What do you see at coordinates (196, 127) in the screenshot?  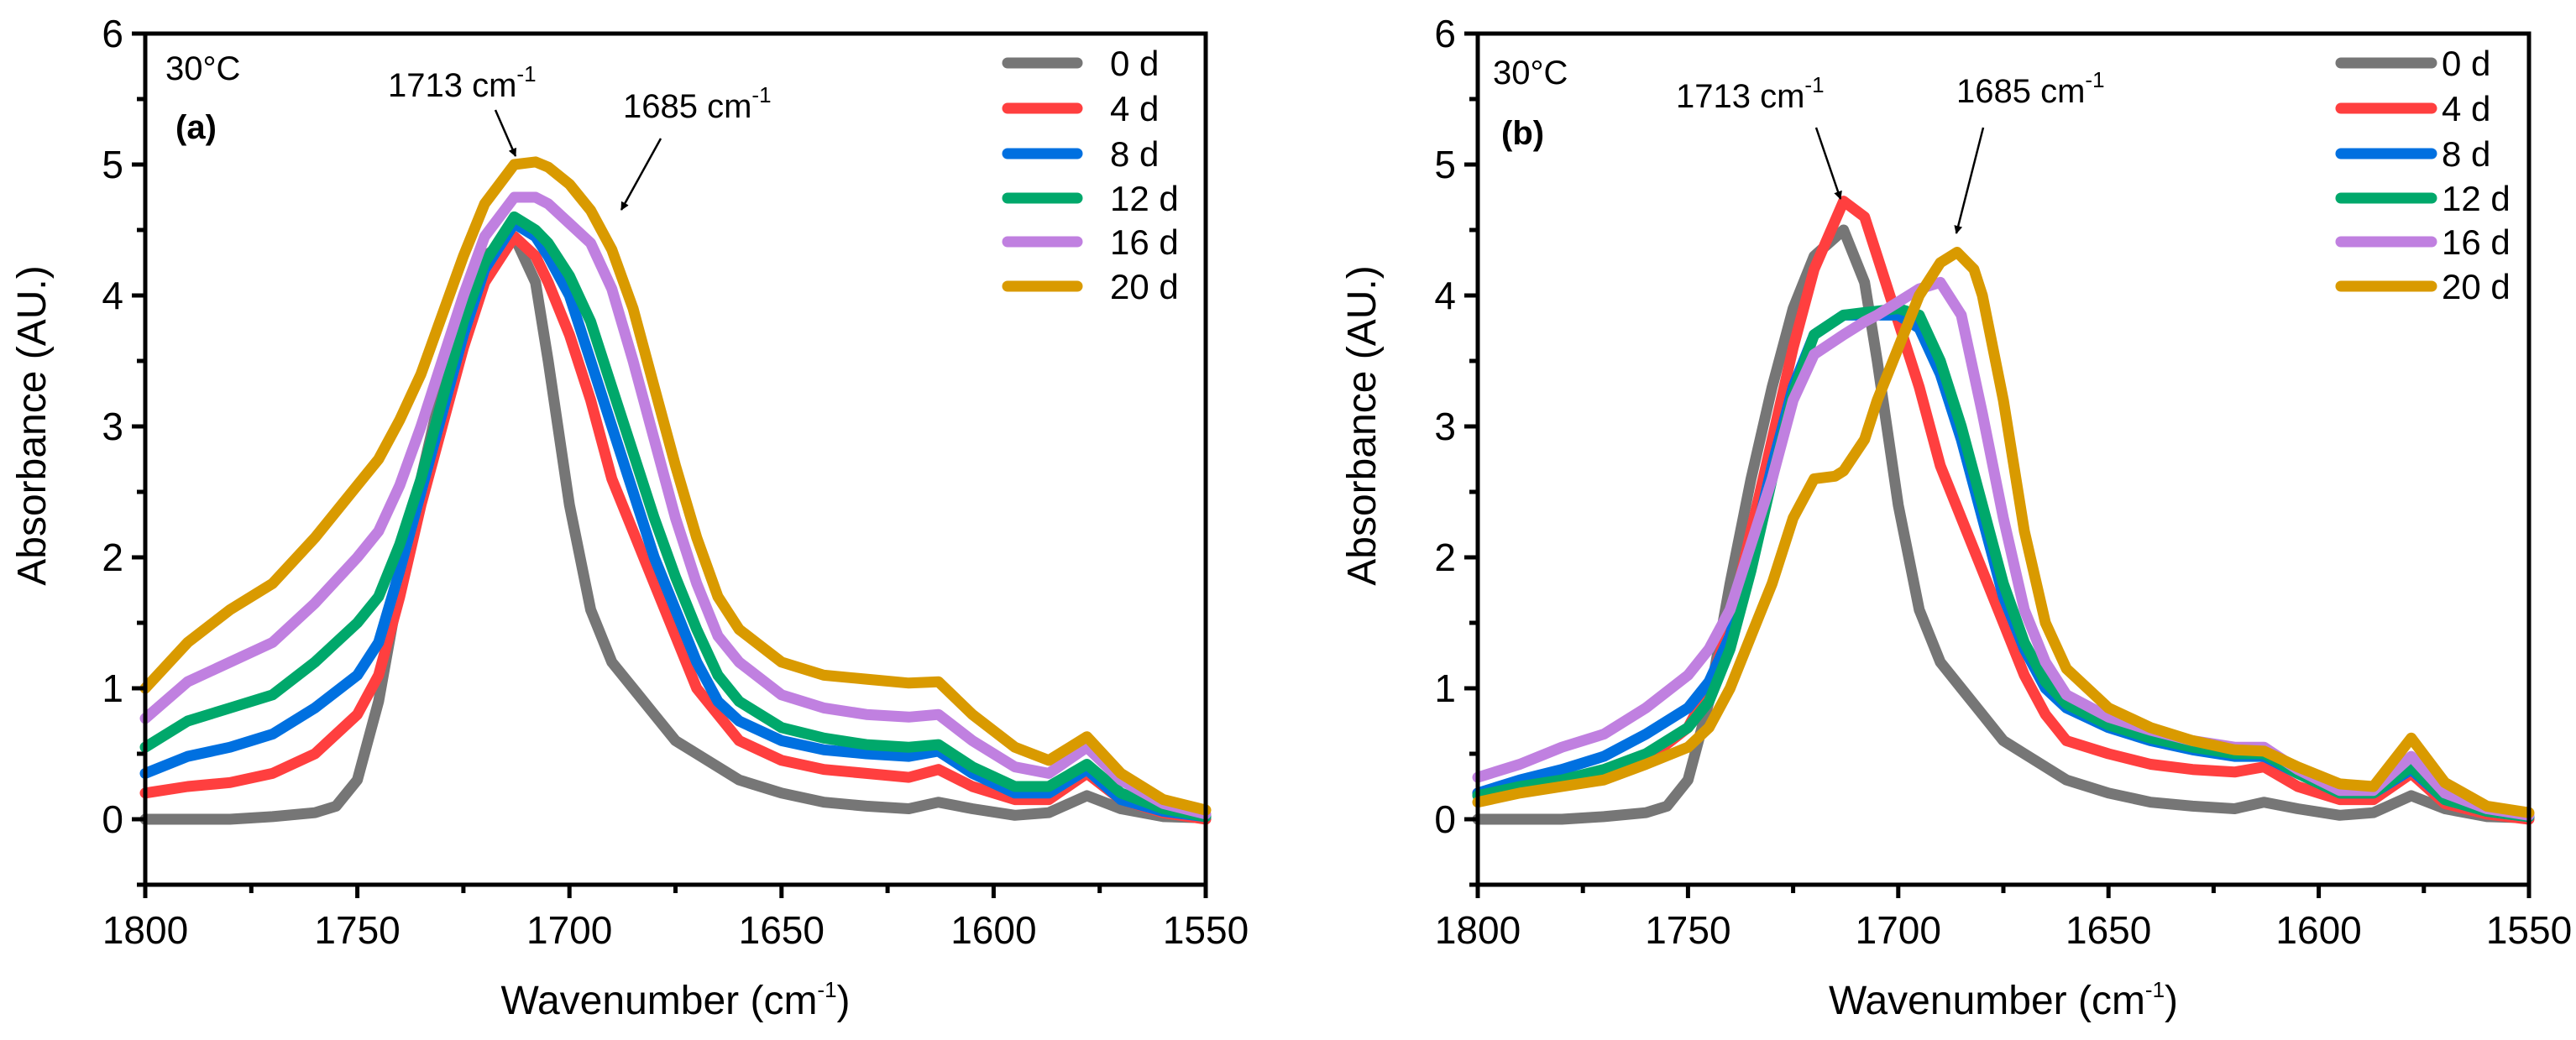 I see `panel-label: (a)` at bounding box center [196, 127].